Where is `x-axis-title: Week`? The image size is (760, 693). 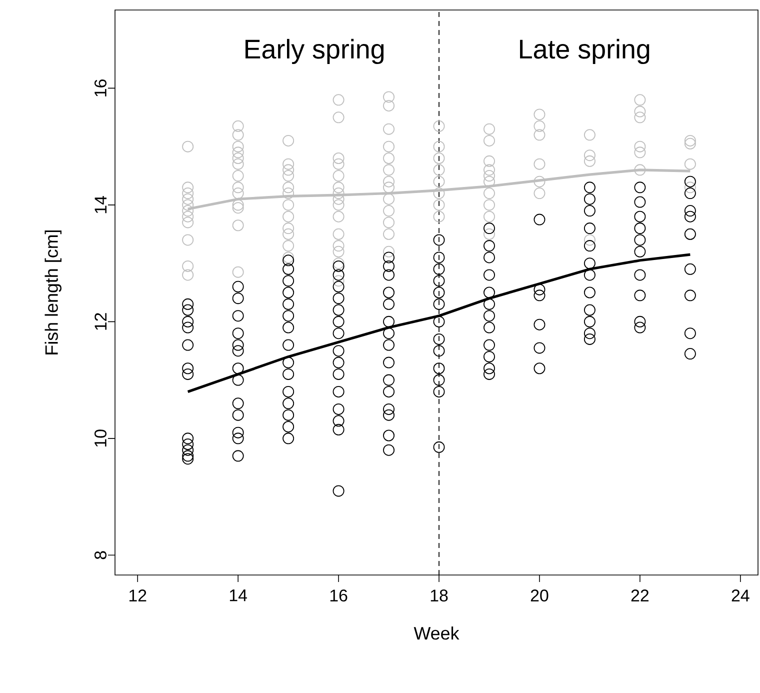
x-axis-title: Week is located at coordinates (437, 633).